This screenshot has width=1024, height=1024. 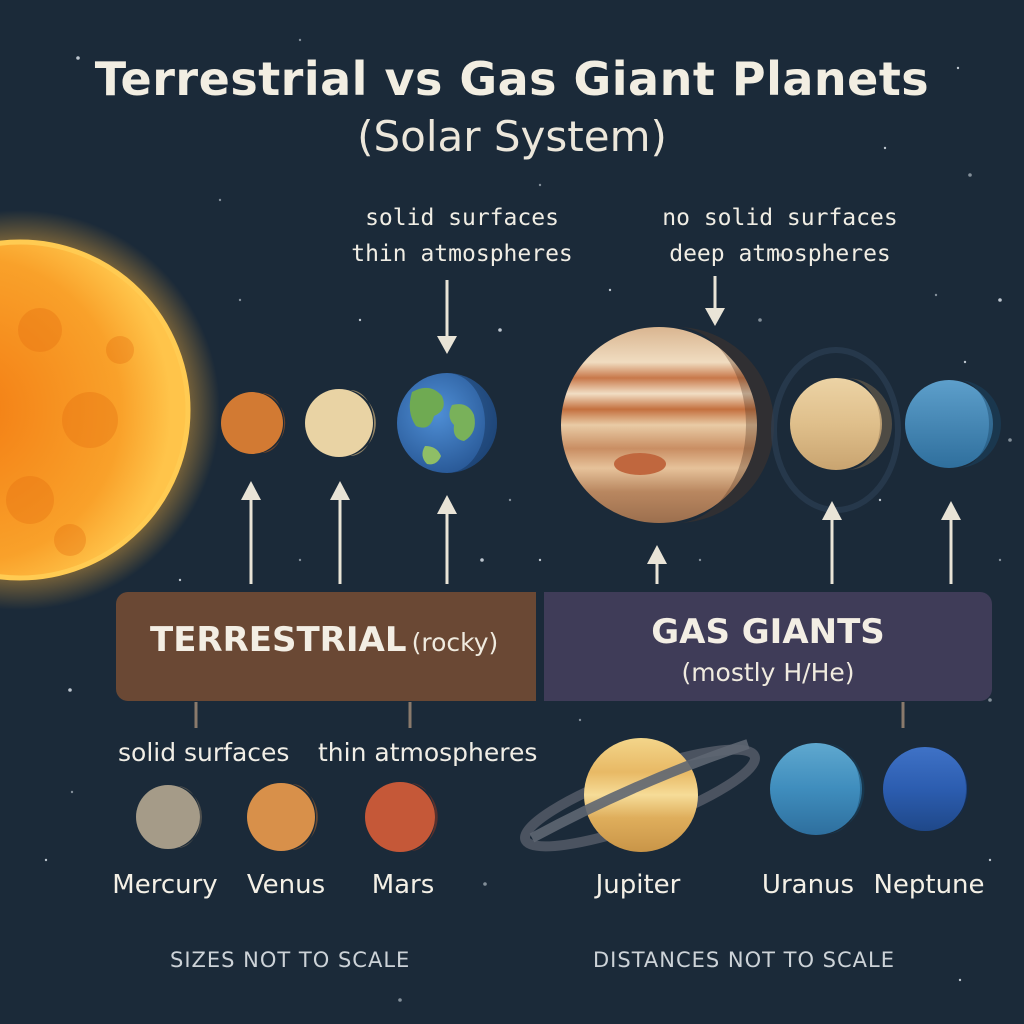 I want to click on top-planet-mercury-icon, so click(x=253, y=423).